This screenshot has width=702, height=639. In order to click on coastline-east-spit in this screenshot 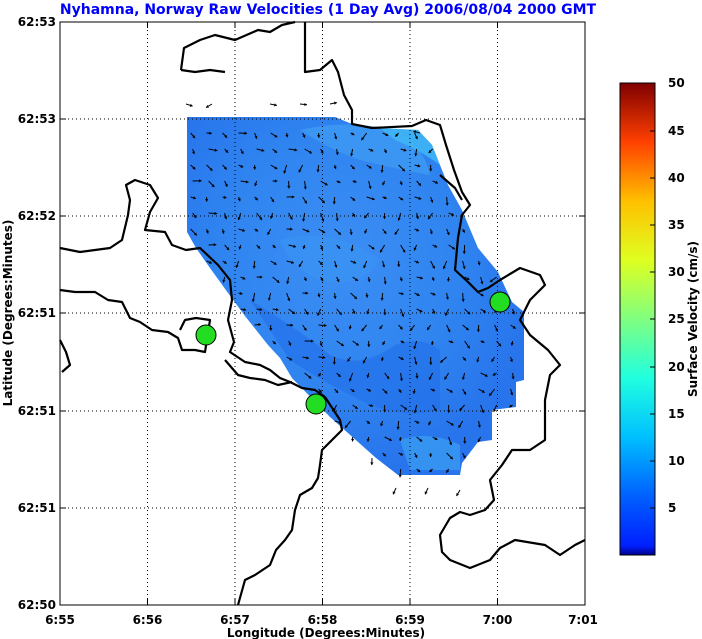, I will do `click(451, 187)`.